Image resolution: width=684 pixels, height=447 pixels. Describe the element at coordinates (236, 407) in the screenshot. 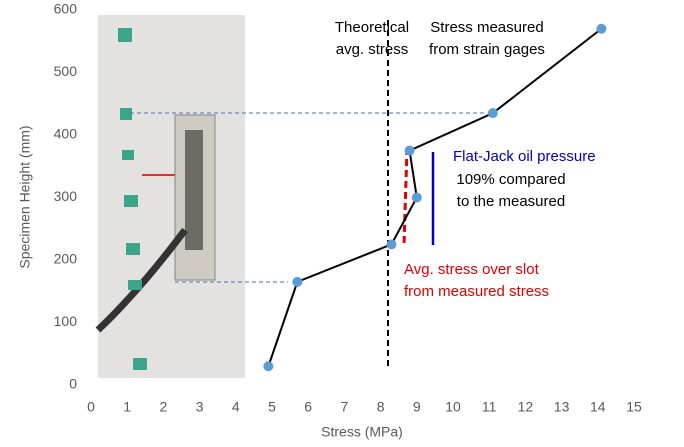

I see `x-tick-label: 4` at that location.